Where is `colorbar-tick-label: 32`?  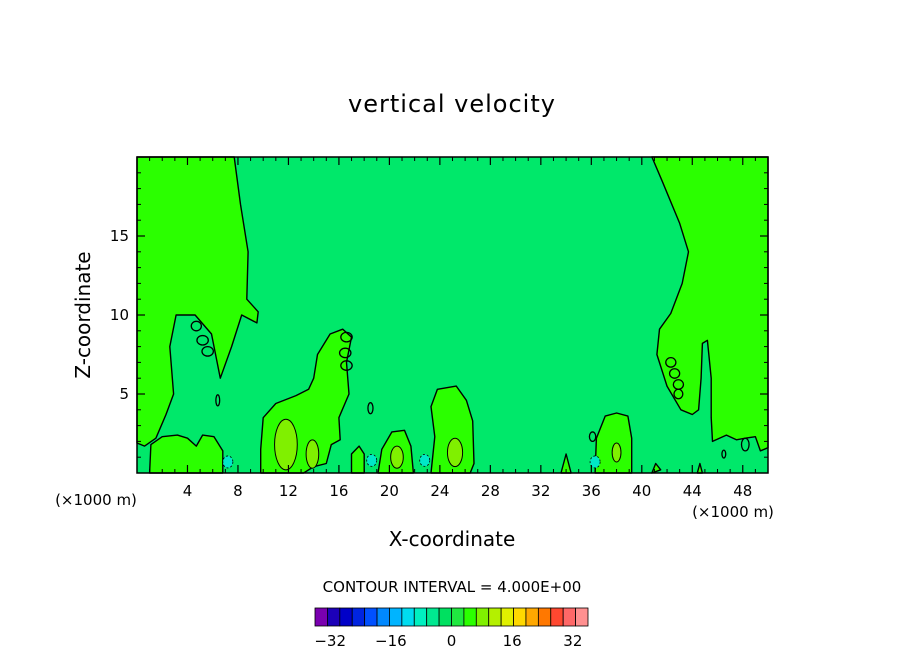
colorbar-tick-label: 32 is located at coordinates (572, 641).